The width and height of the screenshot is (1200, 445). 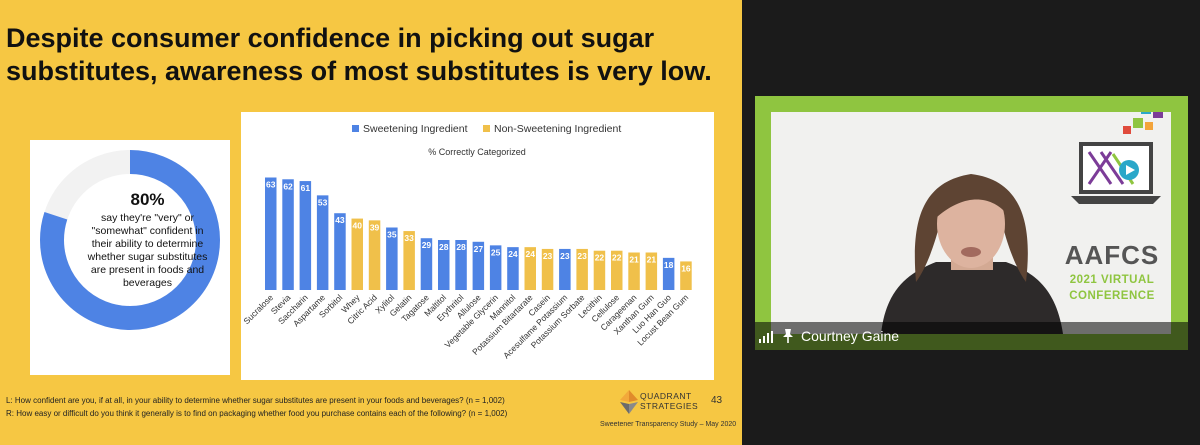 I want to click on bar-erythritol, so click(x=461, y=265).